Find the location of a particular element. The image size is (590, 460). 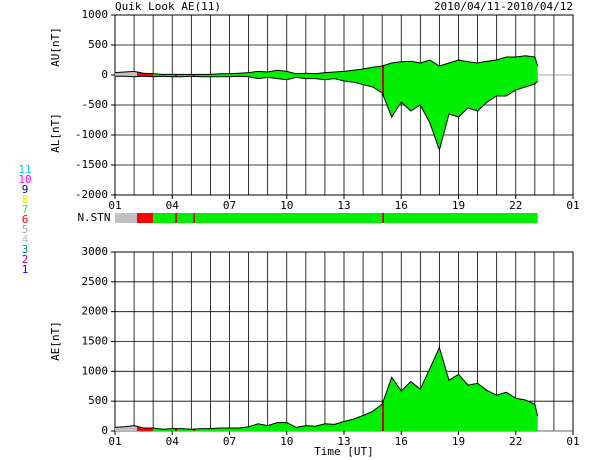

y-tick-label: 1500 is located at coordinates (95, 341).